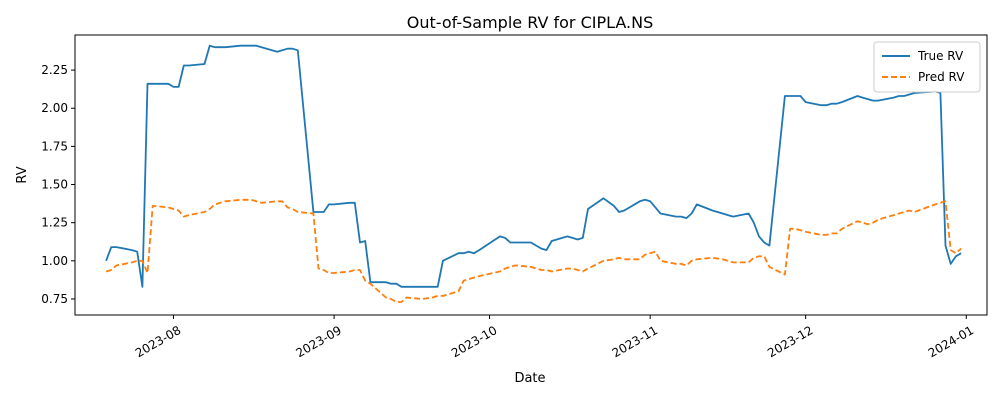 The height and width of the screenshot is (400, 1000). I want to click on legend-label-true-rv: True RV, so click(940, 56).